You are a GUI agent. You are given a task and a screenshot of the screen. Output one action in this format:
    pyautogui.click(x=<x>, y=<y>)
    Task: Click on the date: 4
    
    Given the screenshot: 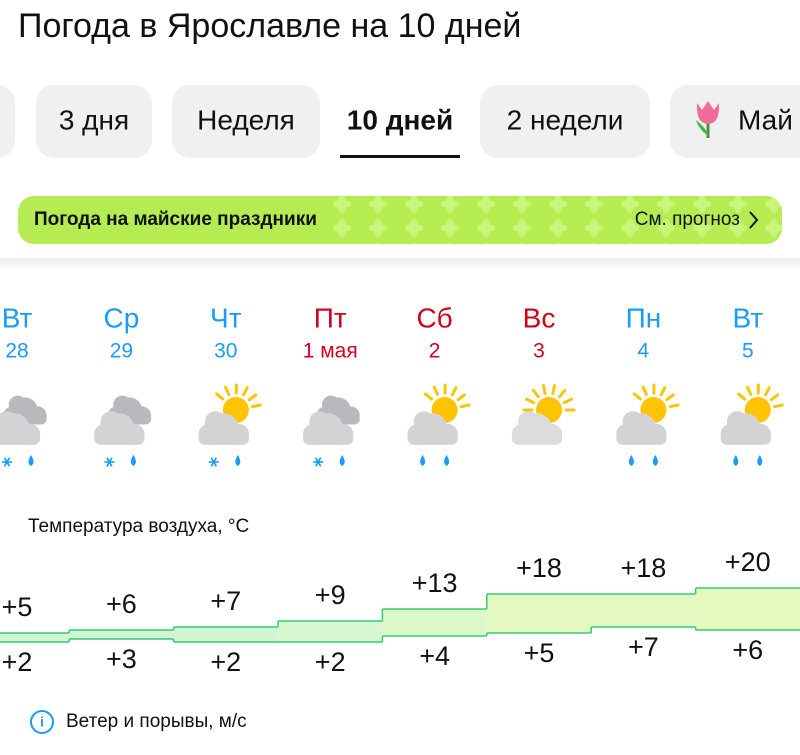 What is the action you would take?
    pyautogui.click(x=644, y=351)
    